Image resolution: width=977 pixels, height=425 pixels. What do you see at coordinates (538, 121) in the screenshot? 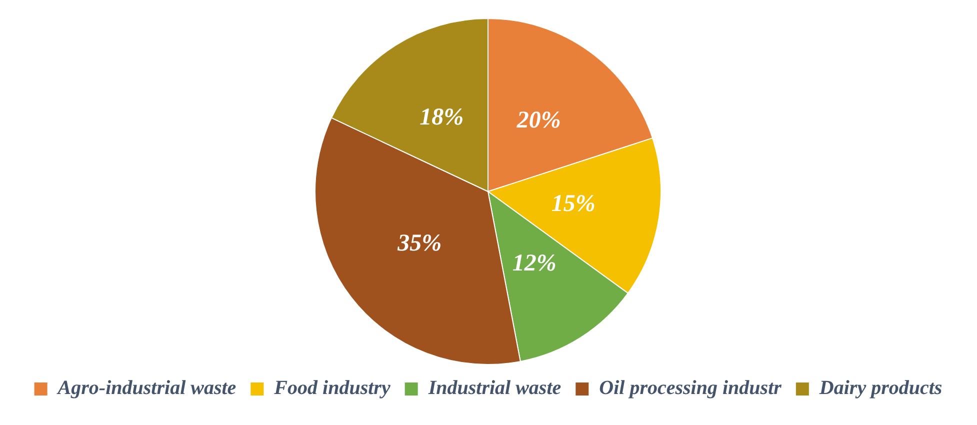
I see `data-label: 20%` at bounding box center [538, 121].